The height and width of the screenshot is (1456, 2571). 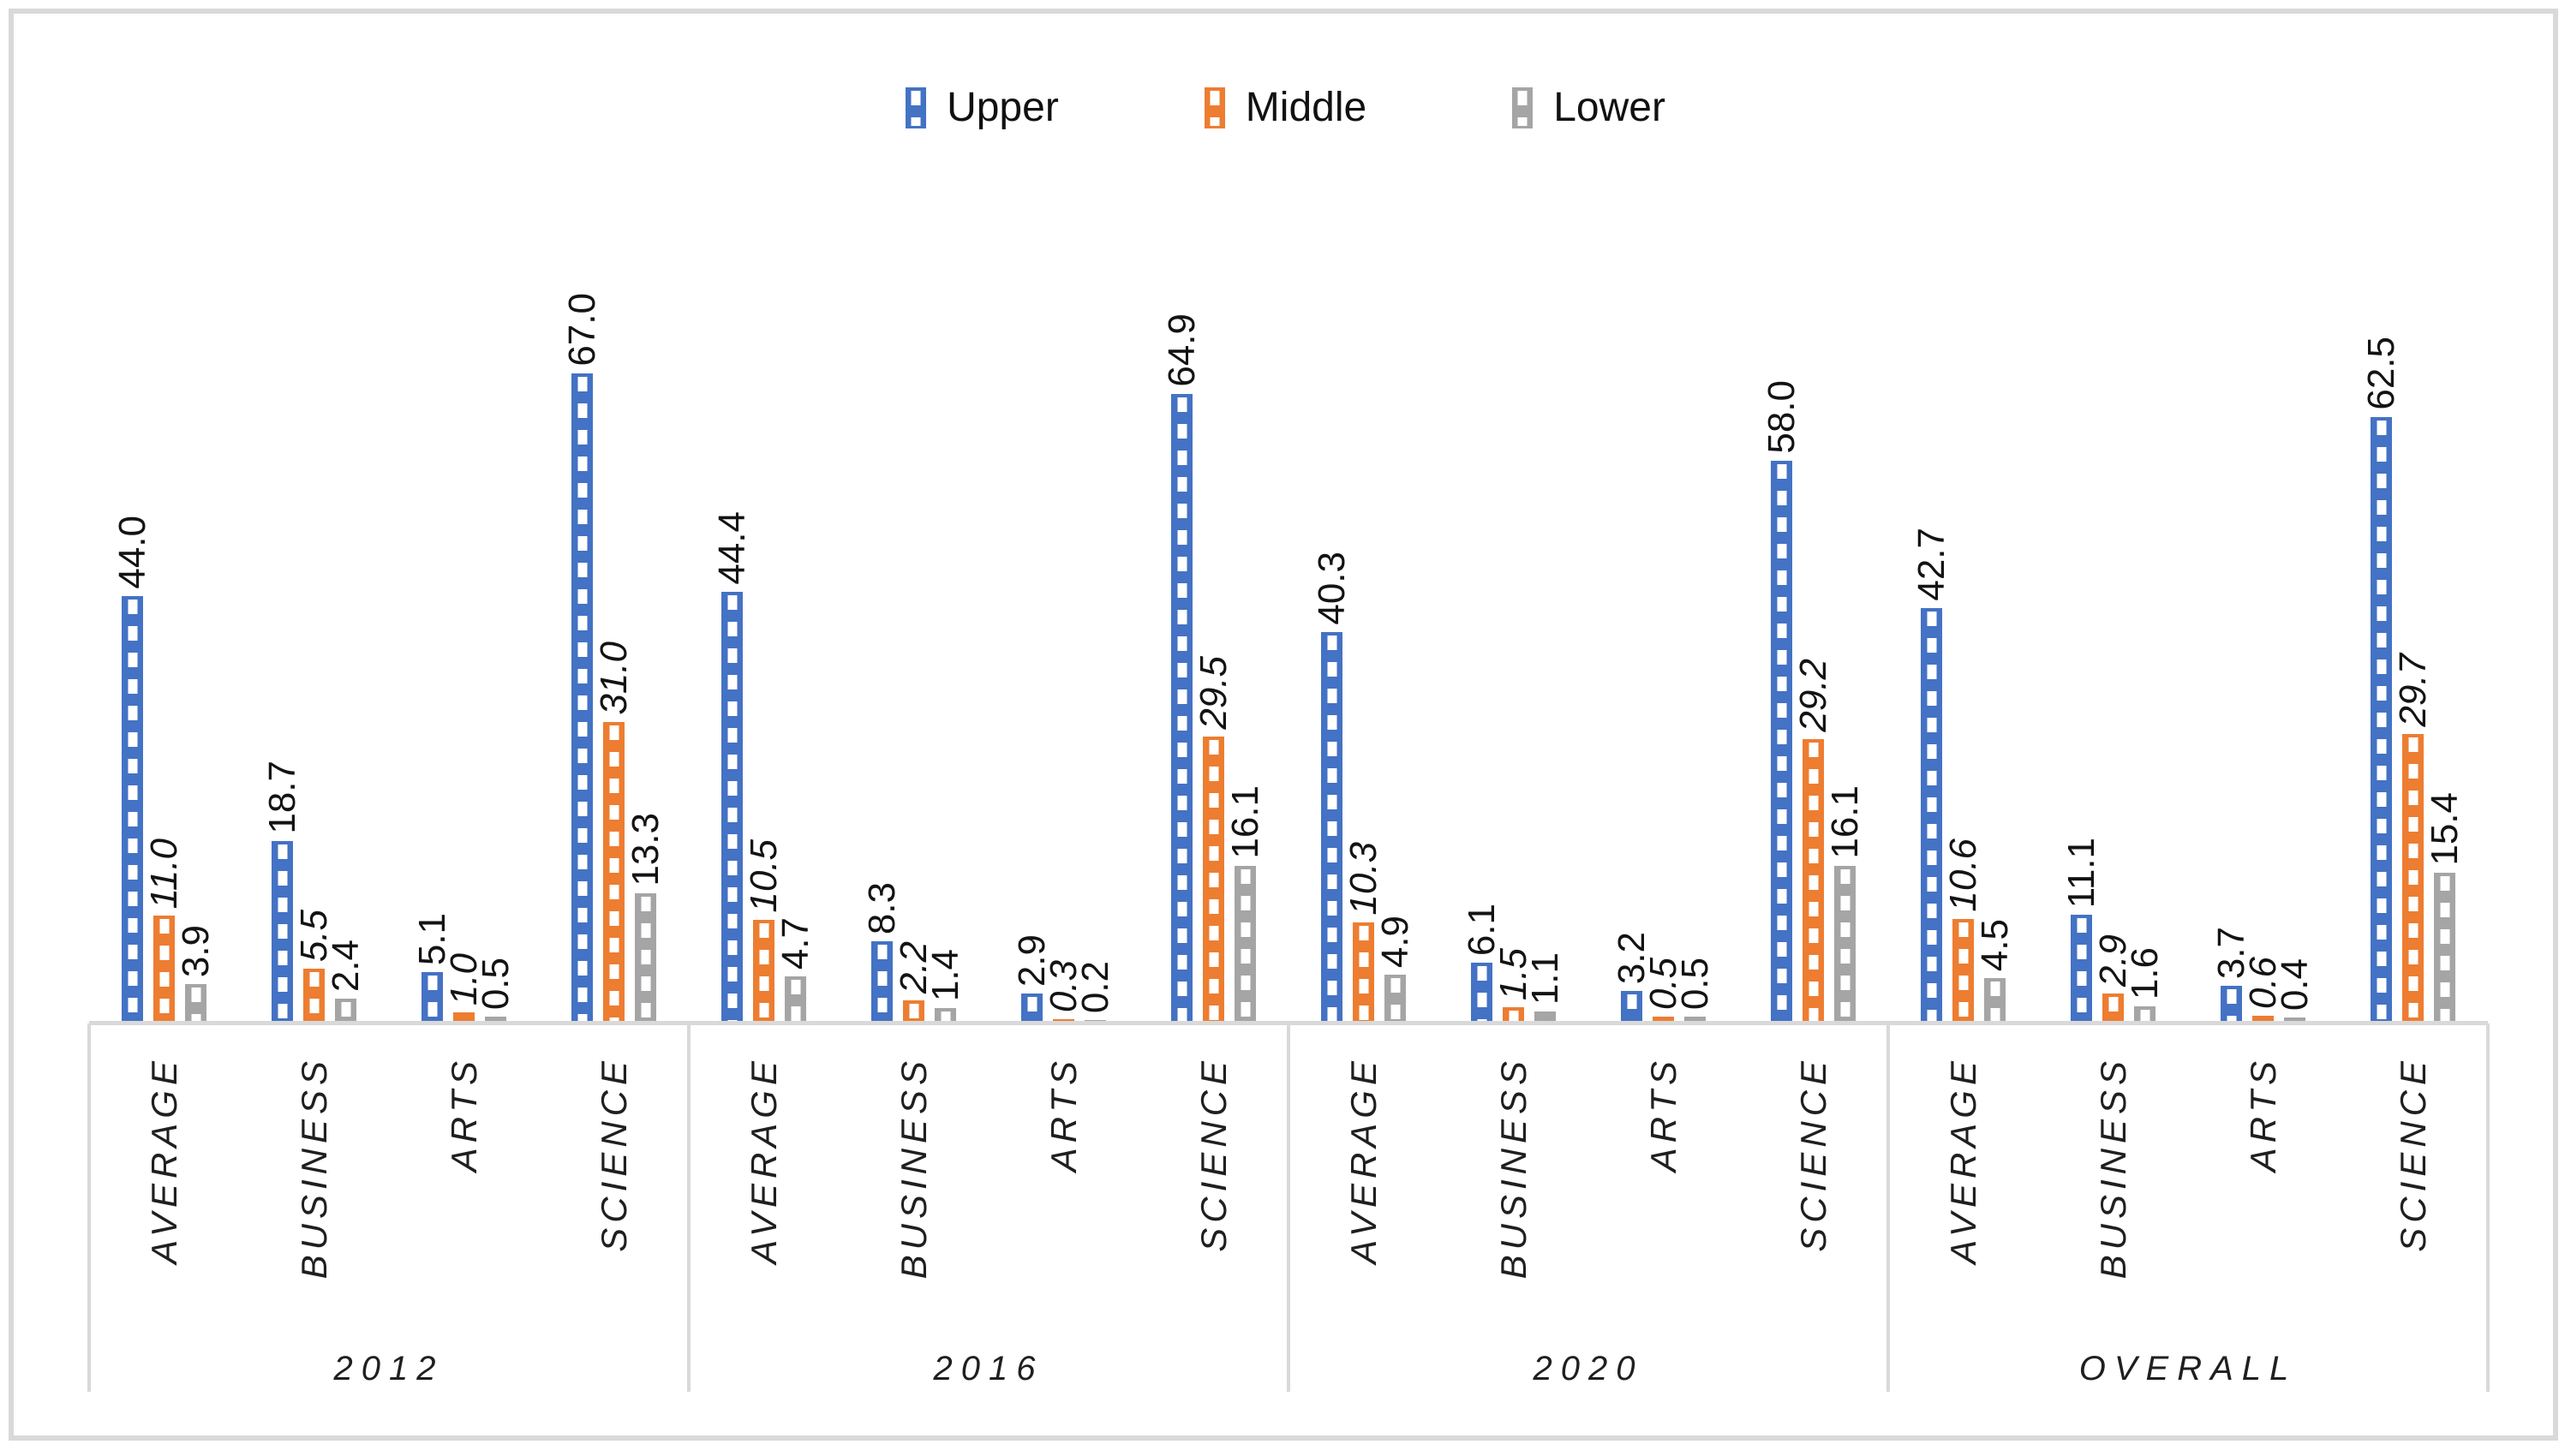 I want to click on legend-item-lower: Lower, so click(x=1588, y=107).